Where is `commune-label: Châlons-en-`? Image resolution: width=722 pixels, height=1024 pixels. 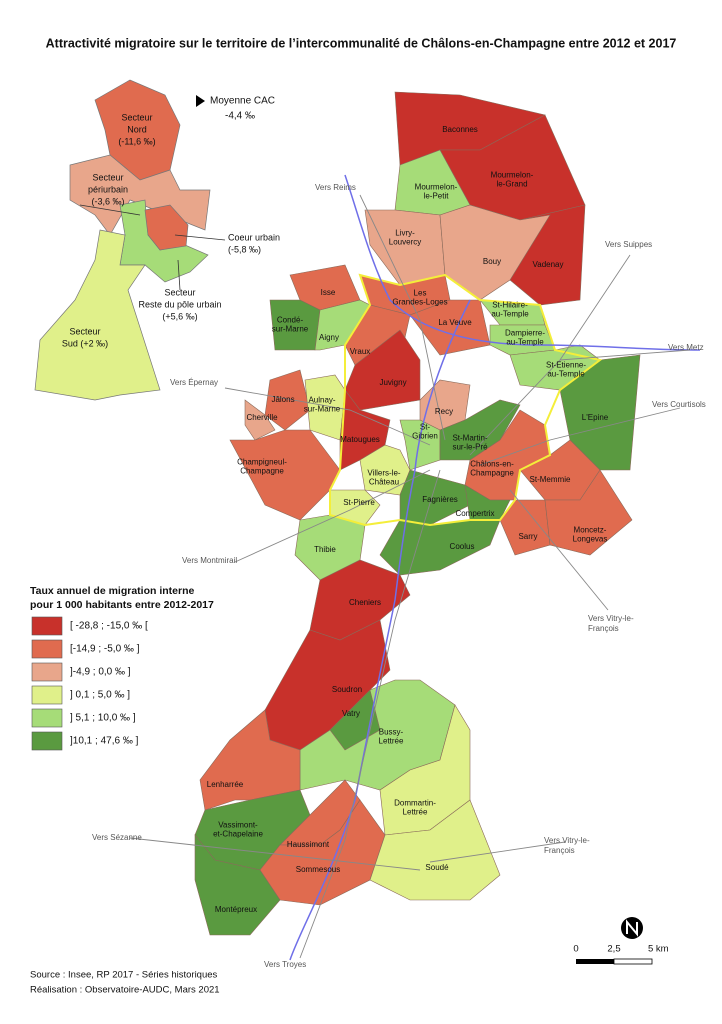
commune-label: Châlons-en- is located at coordinates (492, 464).